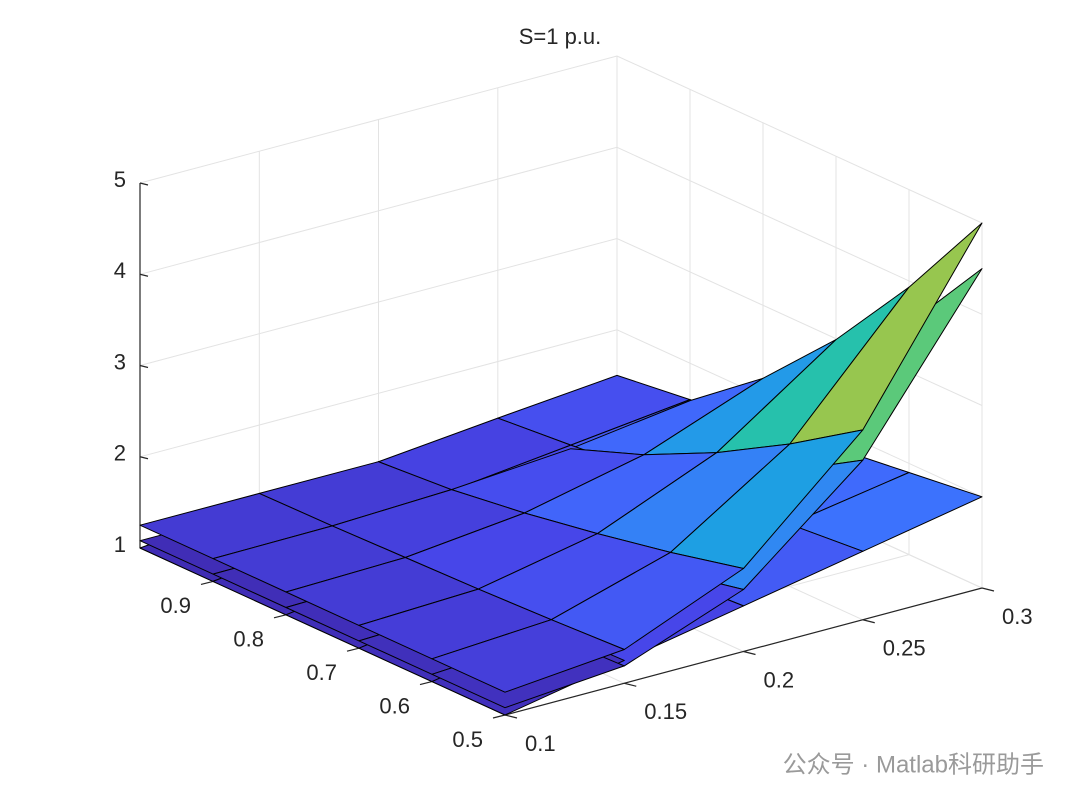 Image resolution: width=1080 pixels, height=807 pixels. What do you see at coordinates (120, 179) in the screenshot?
I see `z-tick-label: 5` at bounding box center [120, 179].